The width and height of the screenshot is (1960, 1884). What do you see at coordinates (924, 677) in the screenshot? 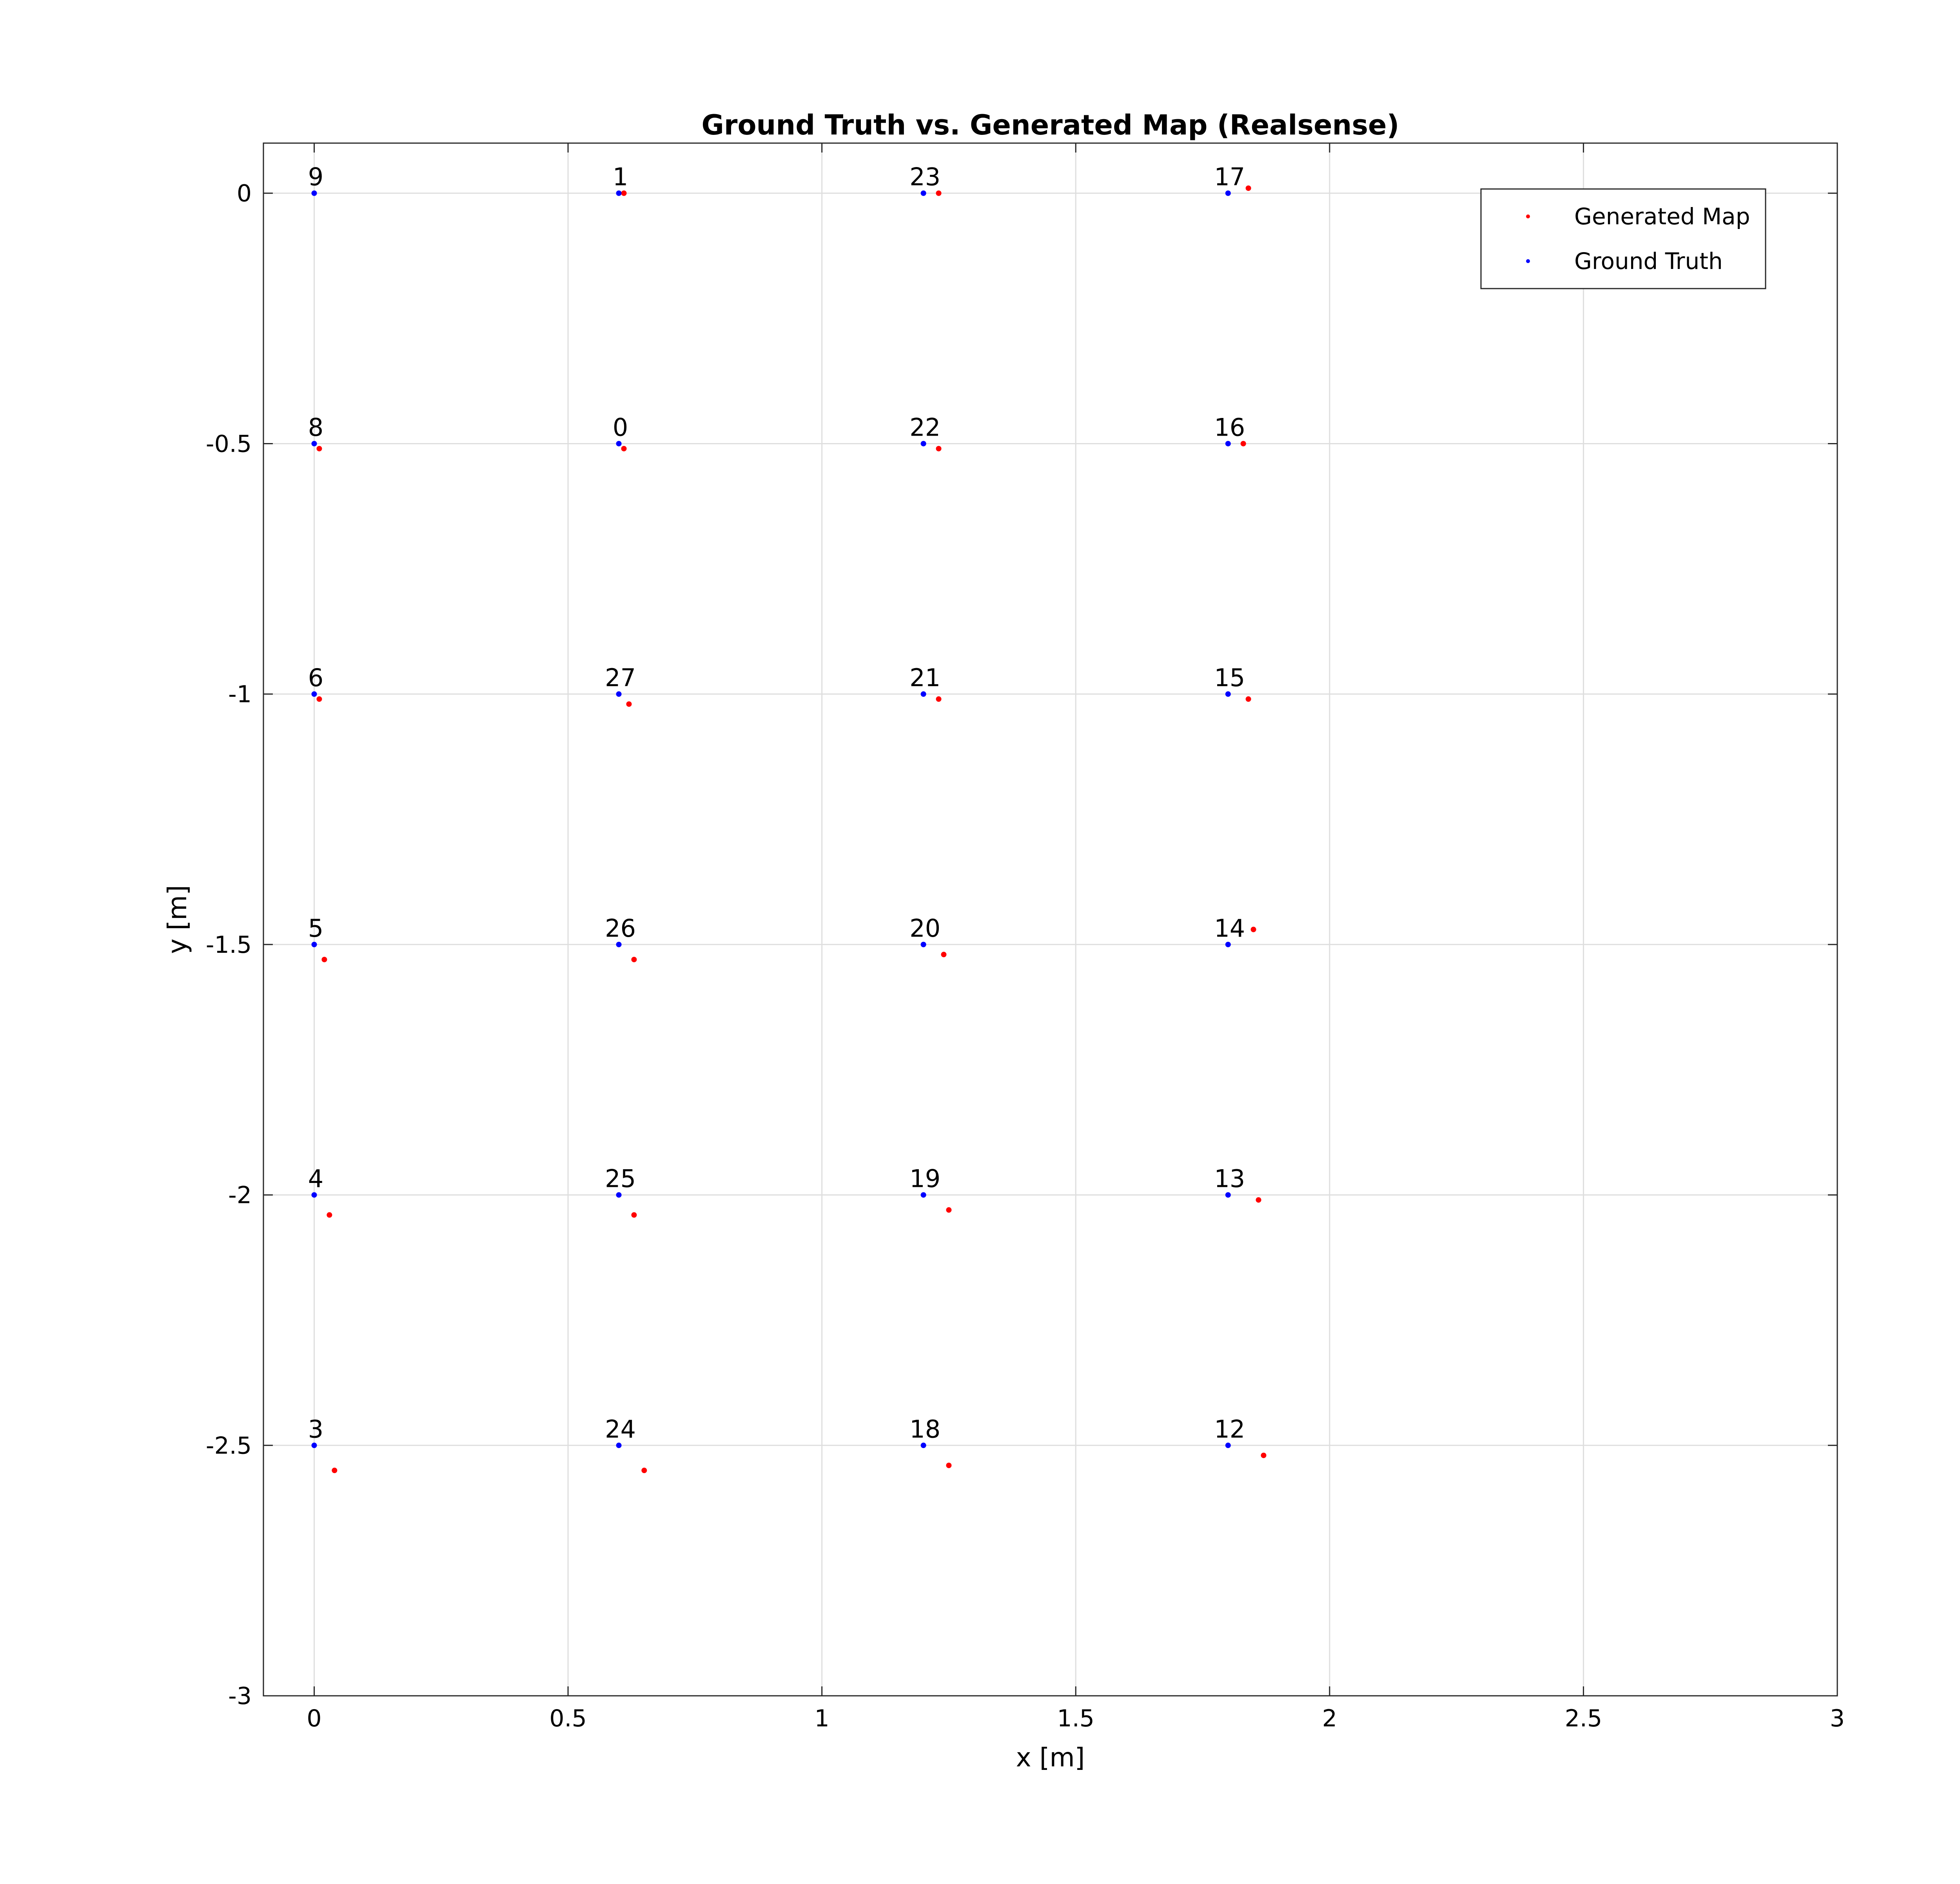
I see `marker-id-label: 21` at bounding box center [924, 677].